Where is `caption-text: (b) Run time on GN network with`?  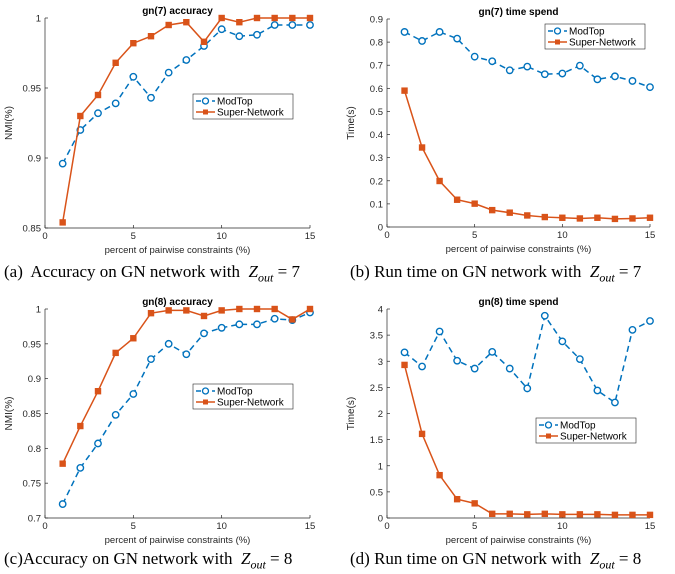 caption-text: (b) Run time on GN network with is located at coordinates (470, 271).